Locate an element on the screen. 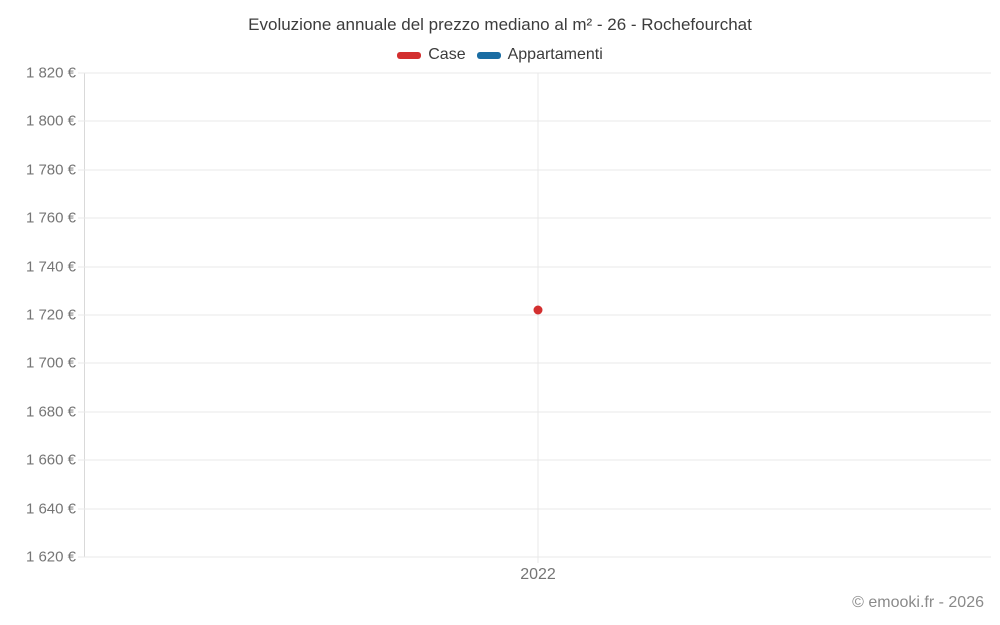 This screenshot has width=1000, height=625. y-tick-label: 1 800 € is located at coordinates (50, 121).